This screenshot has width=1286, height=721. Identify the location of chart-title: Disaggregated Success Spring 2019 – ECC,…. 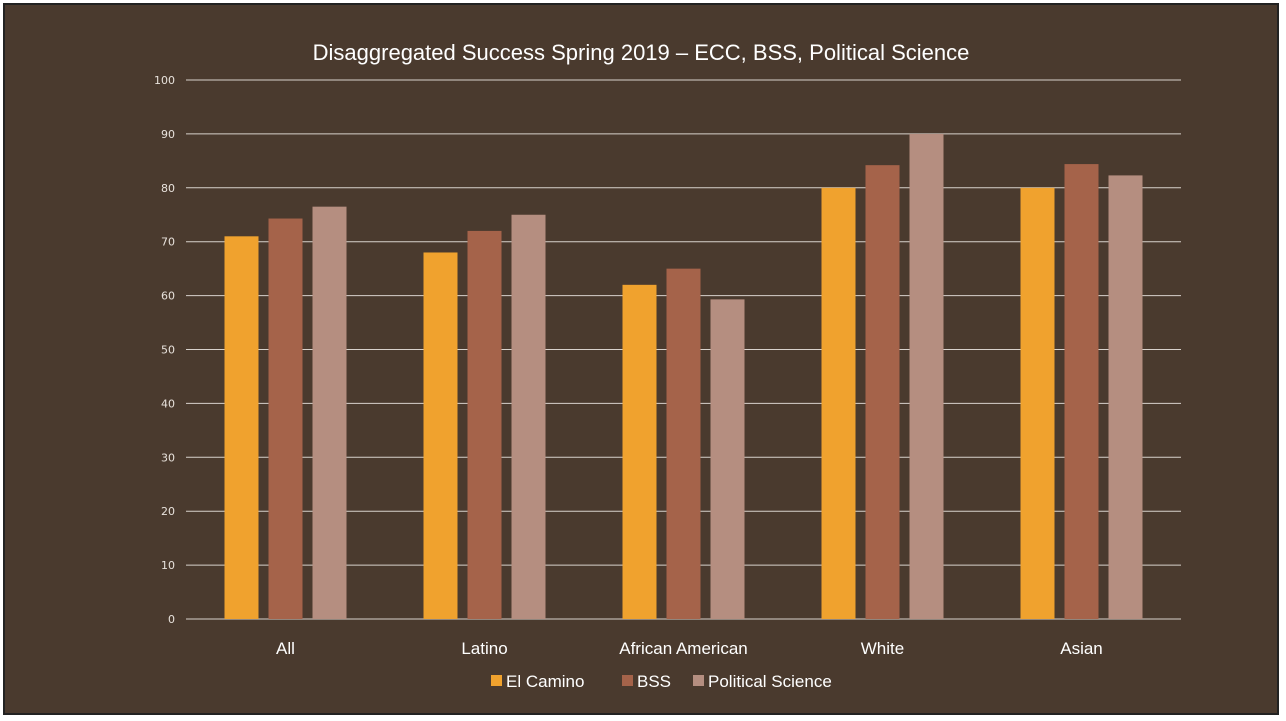
(641, 52).